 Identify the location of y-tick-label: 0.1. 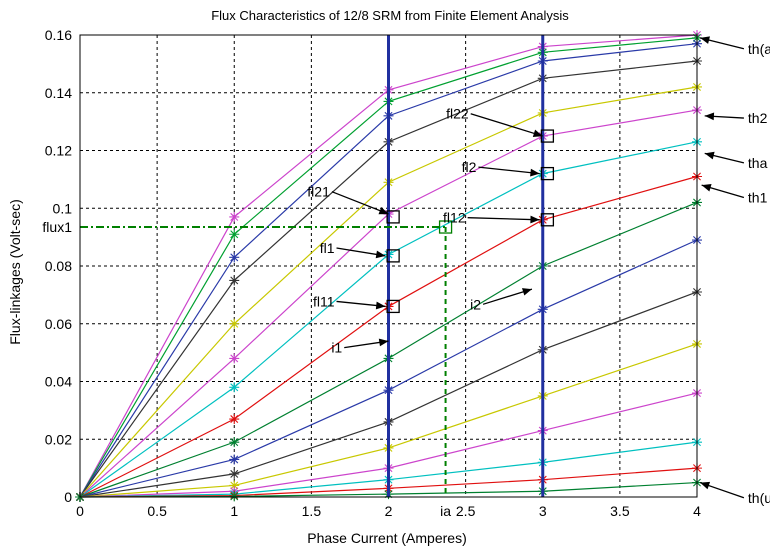
(63, 208).